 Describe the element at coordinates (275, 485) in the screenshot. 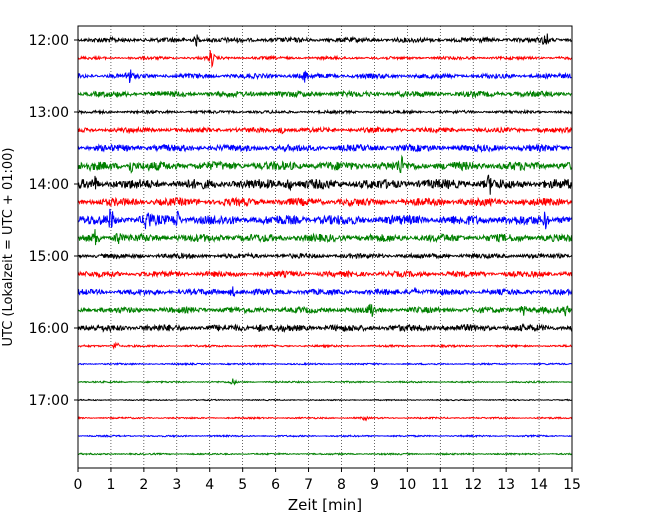

I see `x-tick-label: 6` at that location.